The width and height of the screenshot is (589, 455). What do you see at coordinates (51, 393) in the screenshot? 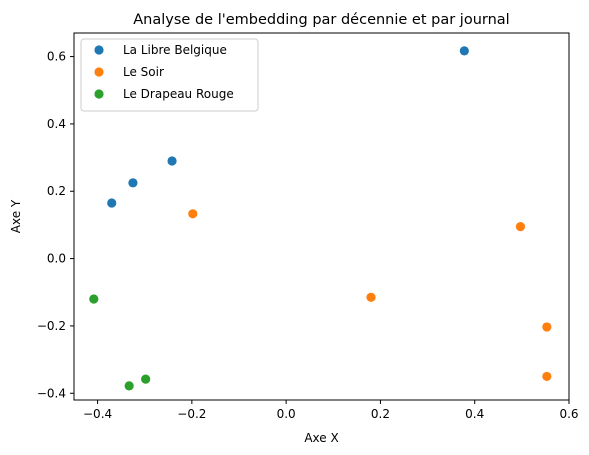
I see `y-tick-label: −0.4` at bounding box center [51, 393].